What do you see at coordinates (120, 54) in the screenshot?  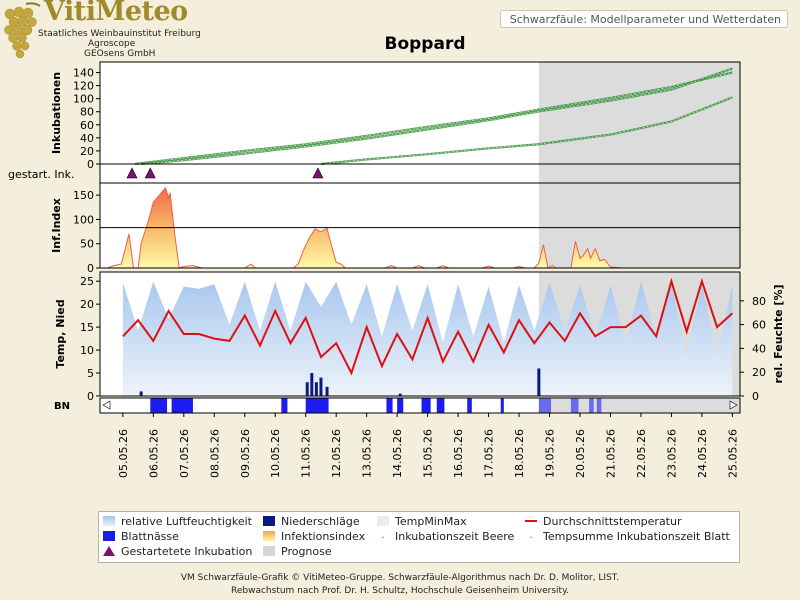 I see `org-line-3: GEOsens GmbH` at bounding box center [120, 54].